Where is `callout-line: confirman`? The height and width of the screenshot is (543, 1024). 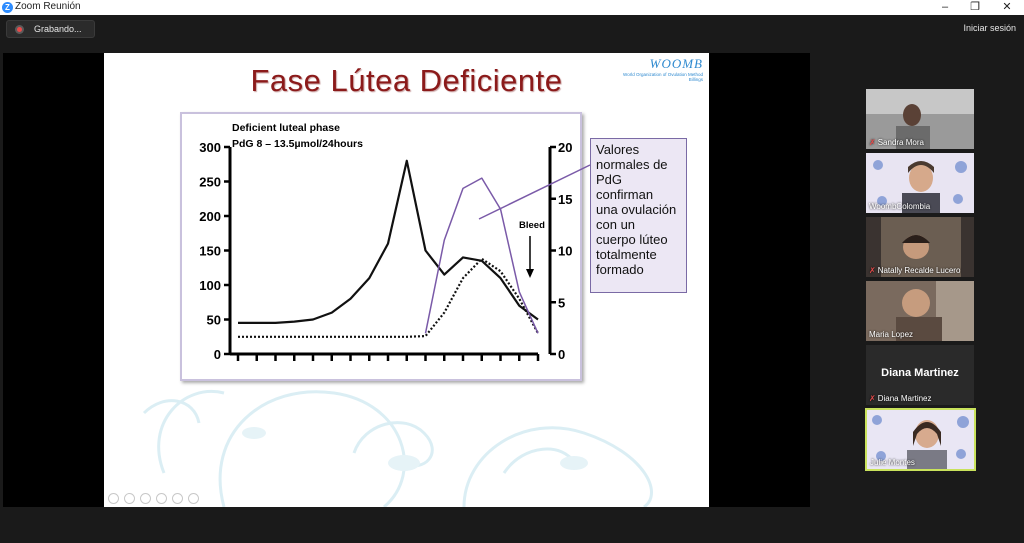 callout-line: confirman is located at coordinates (625, 194).